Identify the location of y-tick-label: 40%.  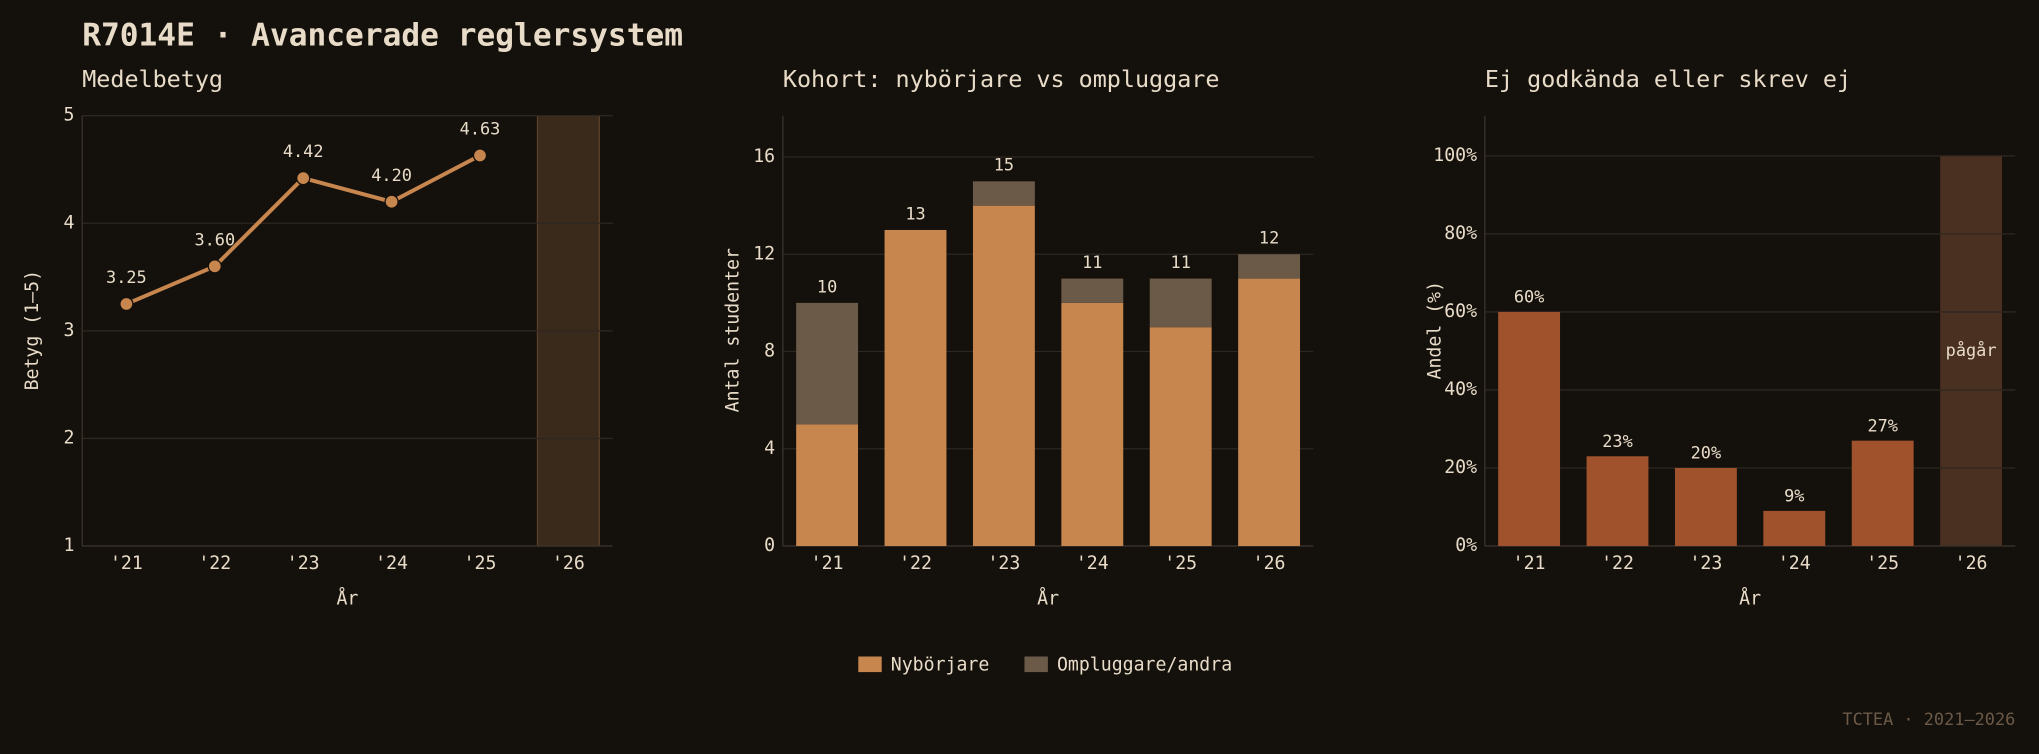
(1460, 389).